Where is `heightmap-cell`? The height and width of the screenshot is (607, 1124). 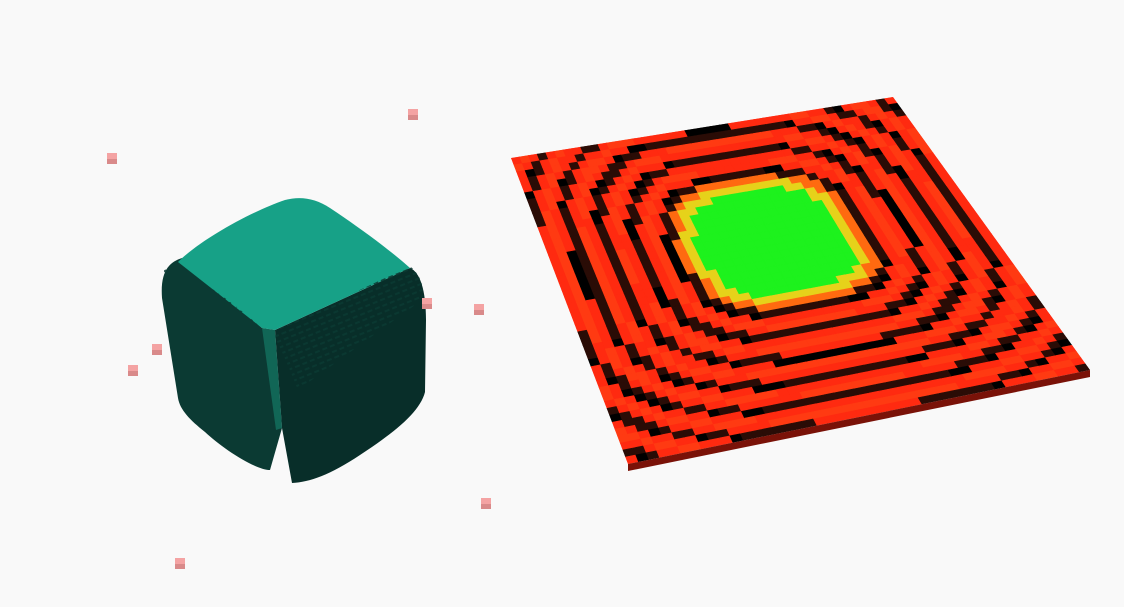 heightmap-cell is located at coordinates (1082, 368).